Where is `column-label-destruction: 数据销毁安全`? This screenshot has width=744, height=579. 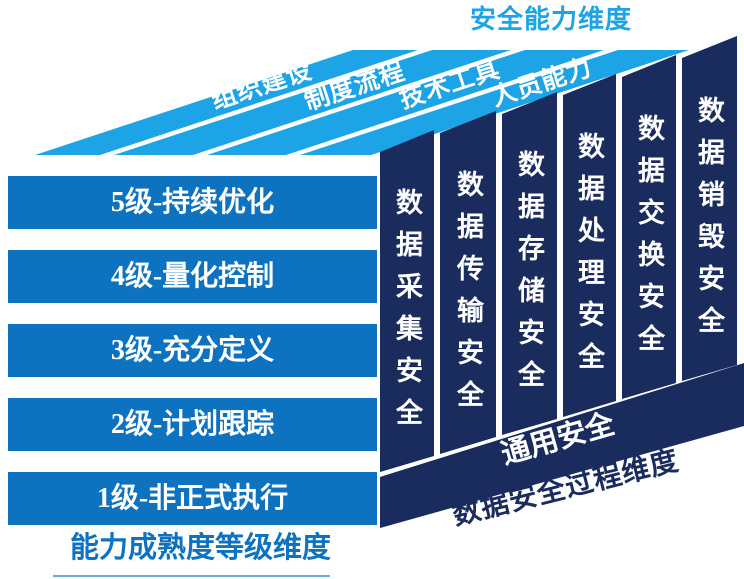 column-label-destruction: 数据销毁安全 is located at coordinates (709, 222).